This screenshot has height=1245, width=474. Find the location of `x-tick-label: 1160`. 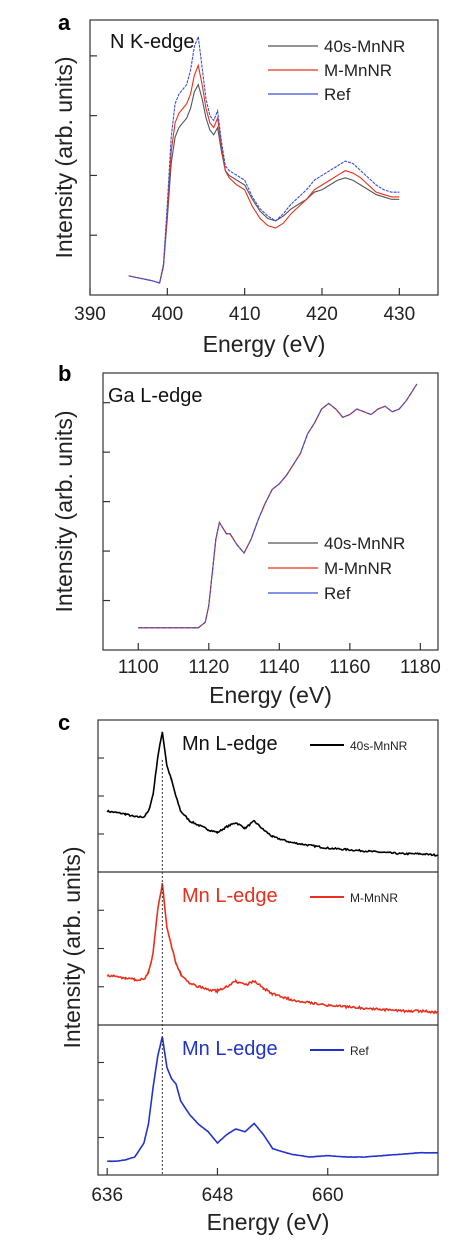

x-tick-label: 1160 is located at coordinates (349, 667).